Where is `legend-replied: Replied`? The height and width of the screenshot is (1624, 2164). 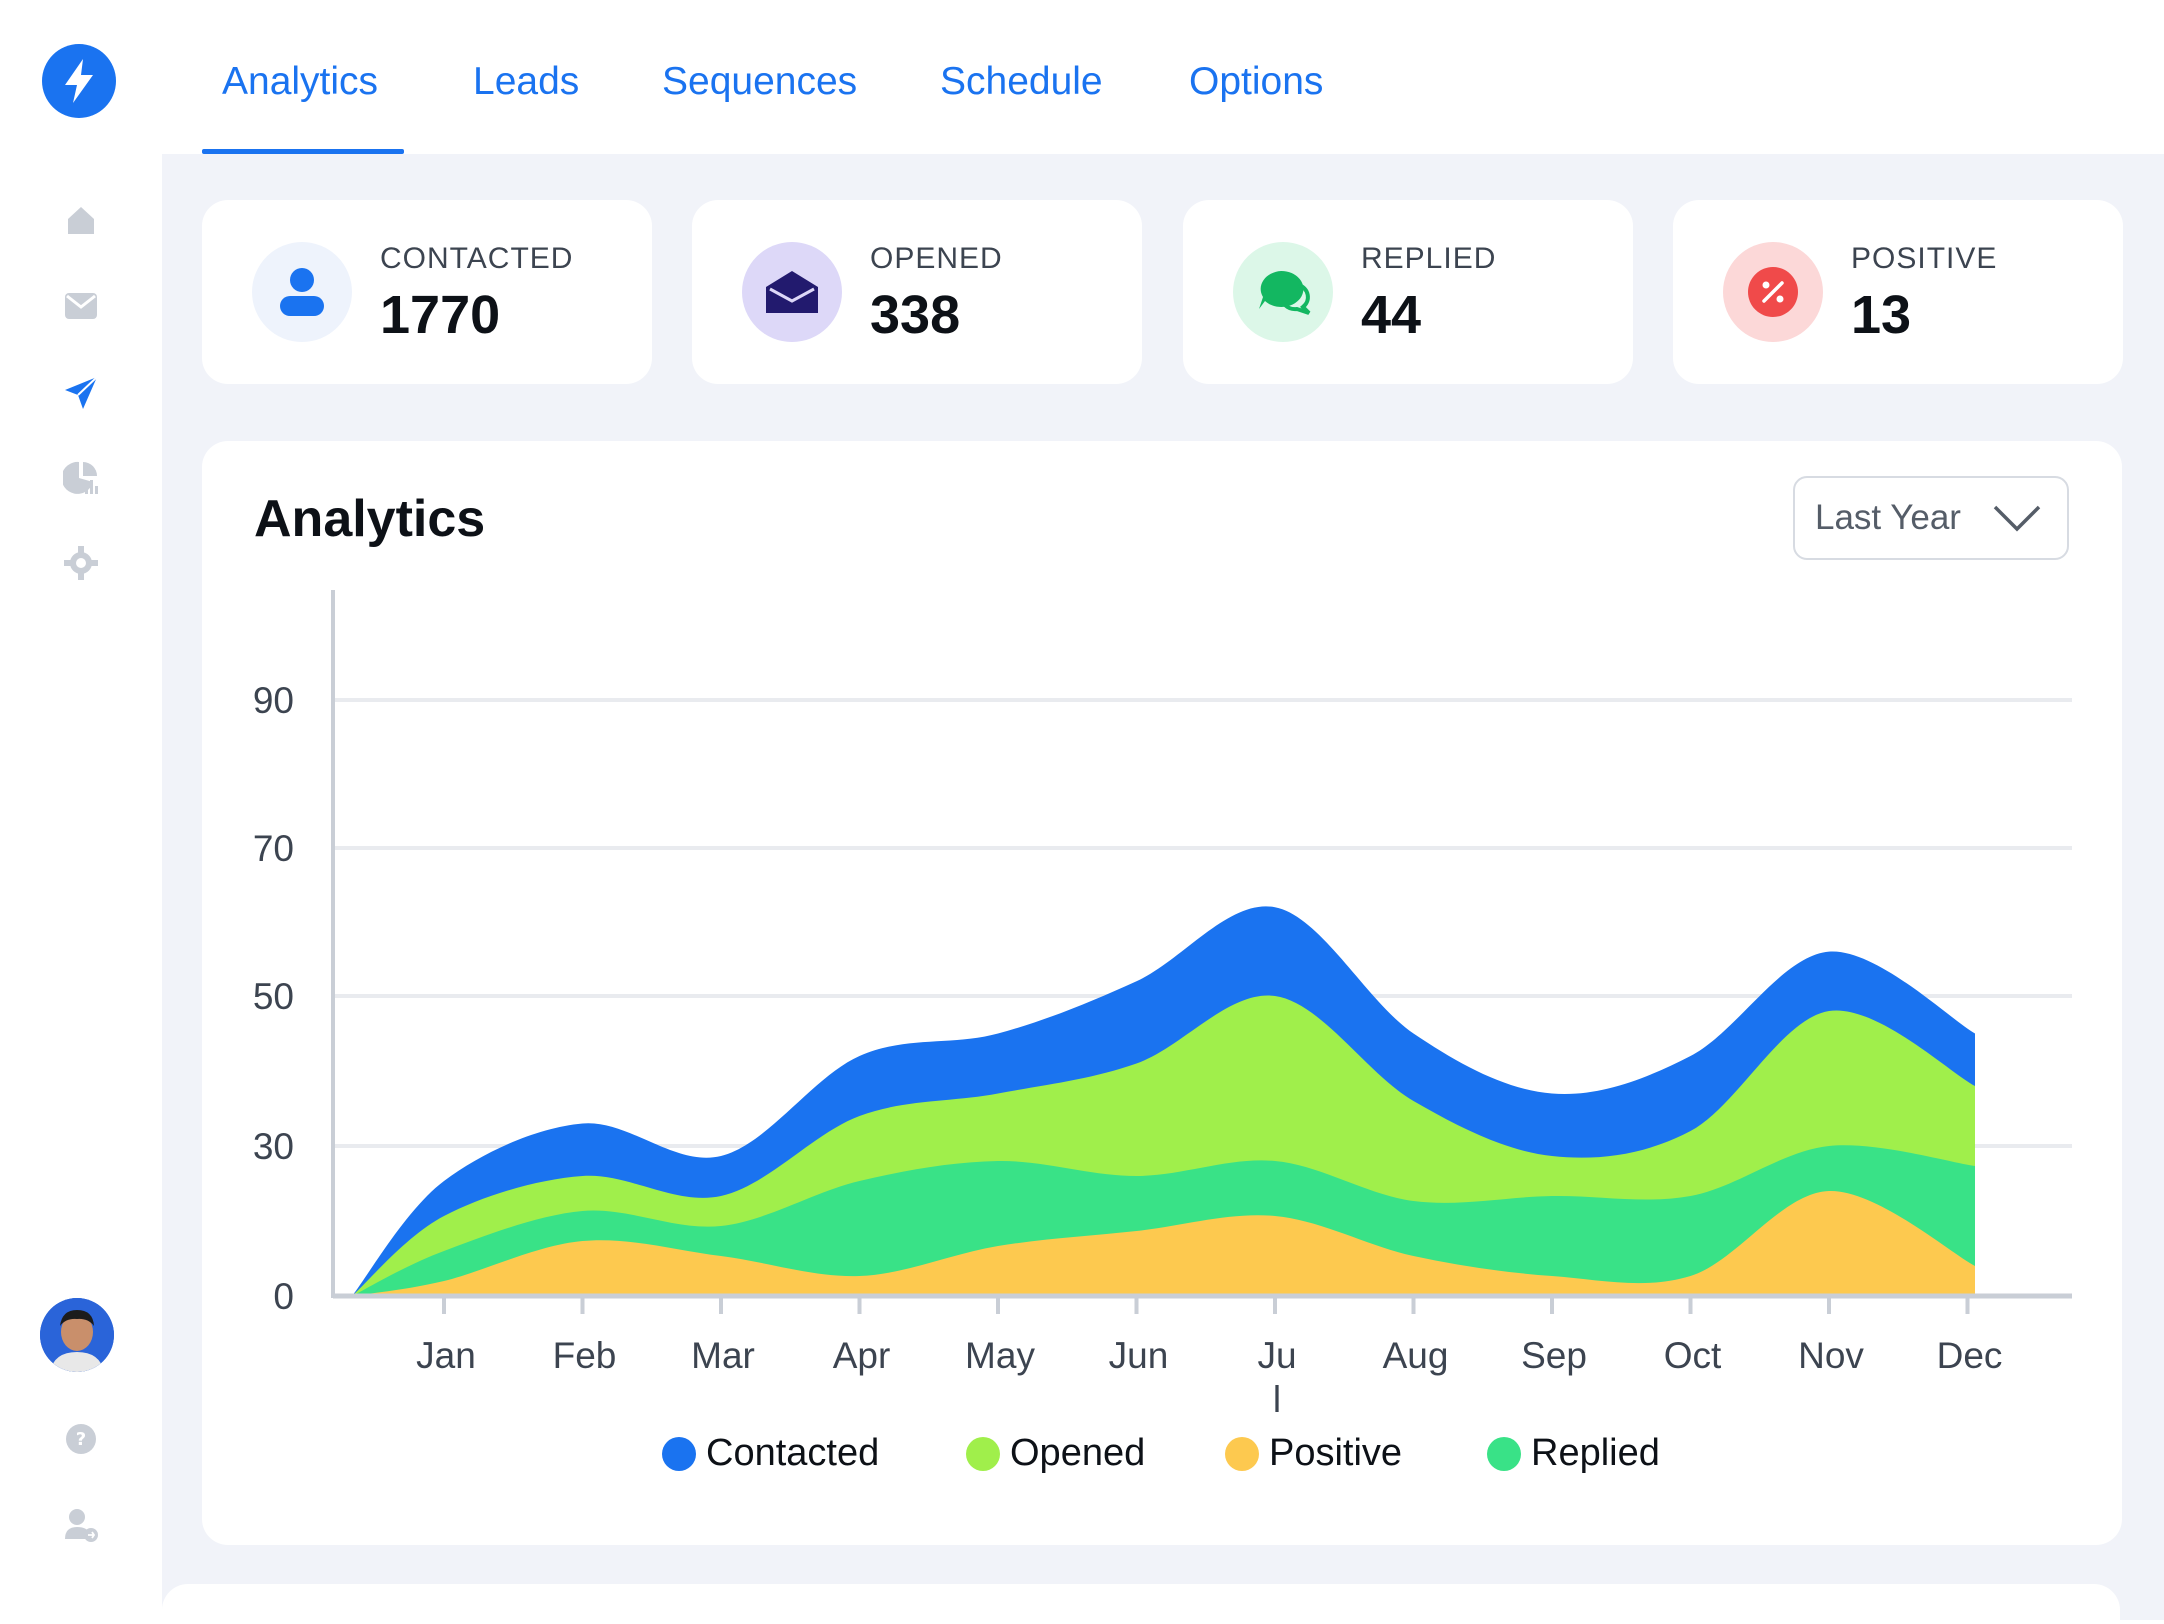
legend-replied: Replied is located at coordinates (1573, 1453).